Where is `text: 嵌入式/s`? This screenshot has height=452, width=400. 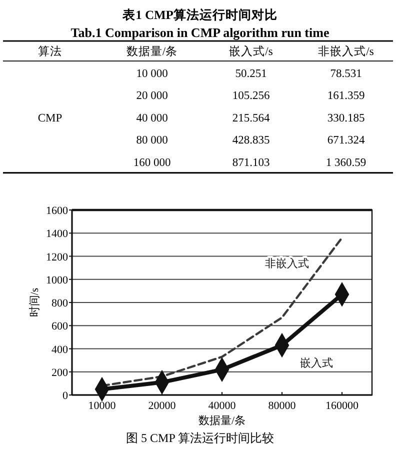
text: 嵌入式/s is located at coordinates (251, 51).